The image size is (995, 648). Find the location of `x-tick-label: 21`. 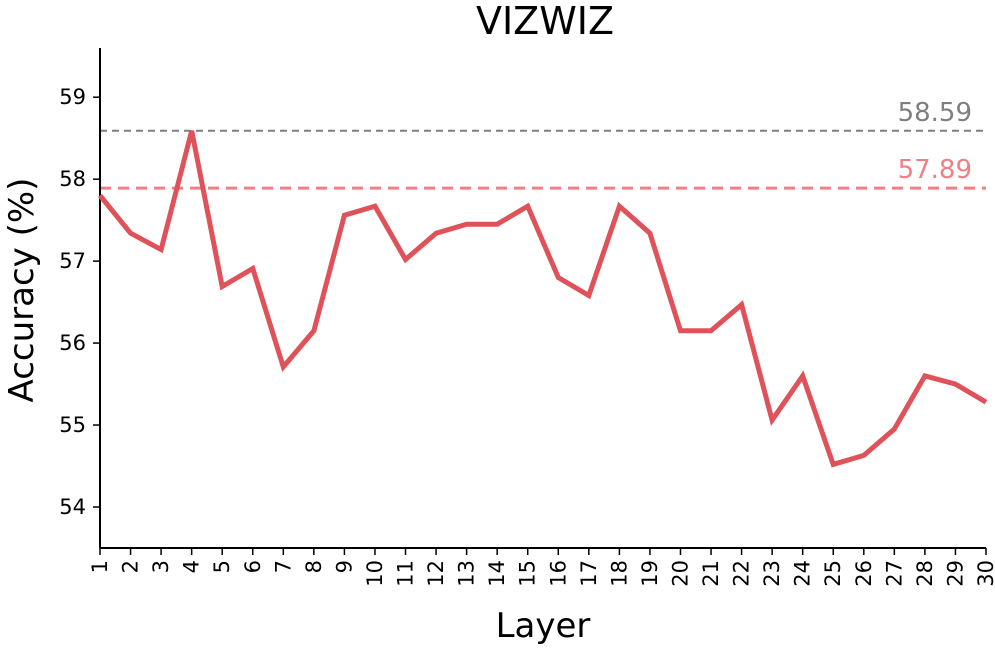

x-tick-label: 21 is located at coordinates (711, 573).